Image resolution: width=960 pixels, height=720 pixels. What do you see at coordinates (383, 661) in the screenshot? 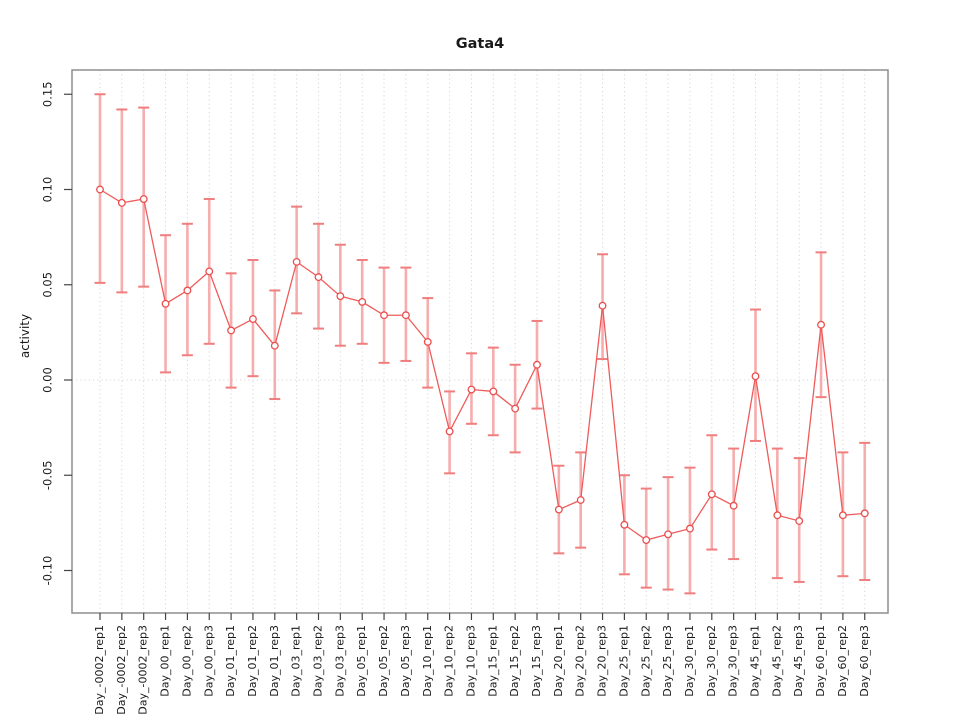
I see `x-tick-label: Day_05_rep2` at bounding box center [383, 661].